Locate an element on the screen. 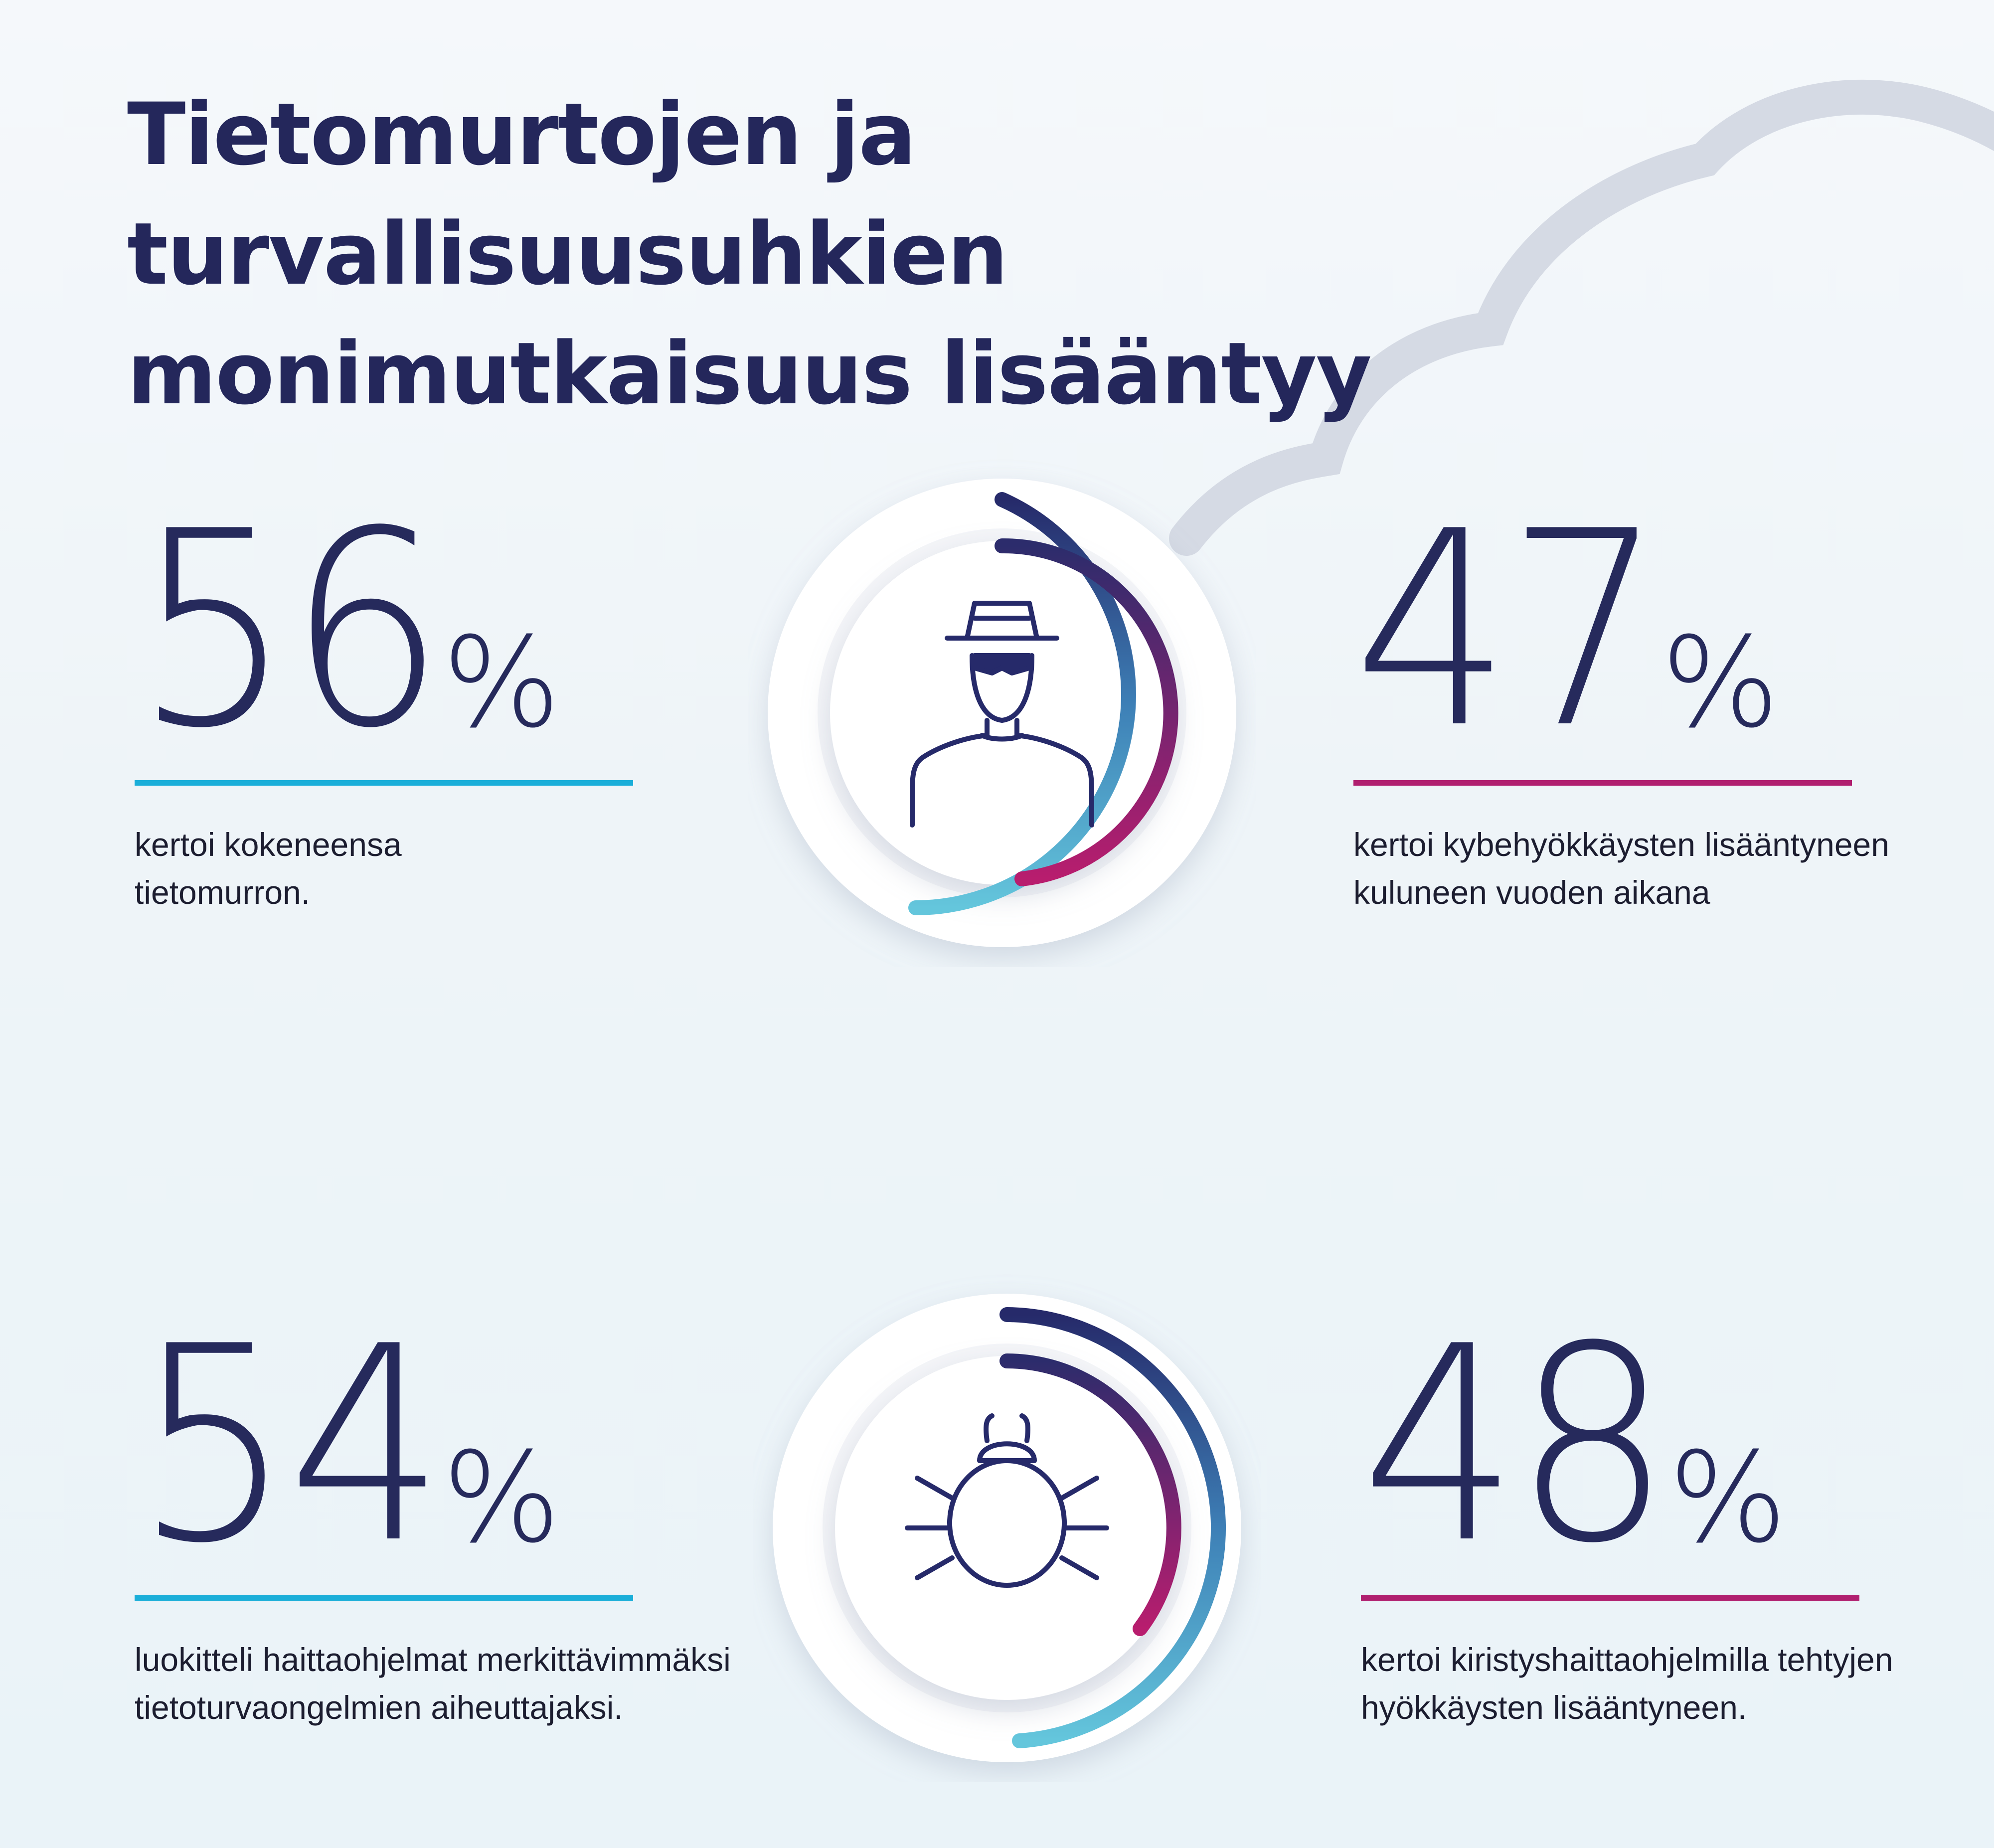 Image resolution: width=1994 pixels, height=1848 pixels. stat-description-line-2: hyökkäysten lisääntyneen. is located at coordinates (1554, 1707).